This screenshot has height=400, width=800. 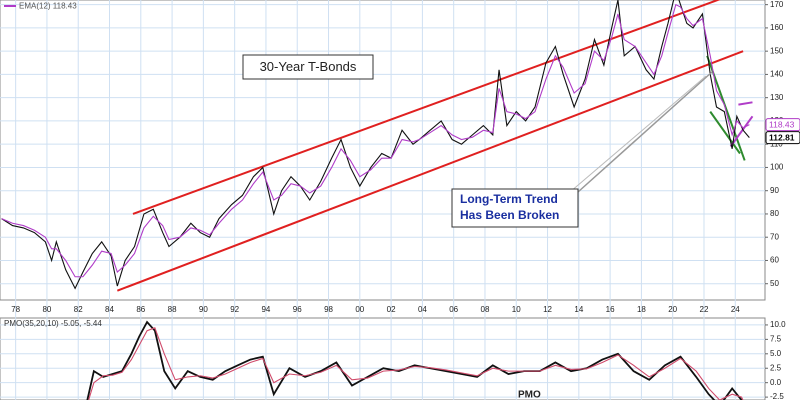 What do you see at coordinates (641, 309) in the screenshot?
I see `x-tick-label: 18` at bounding box center [641, 309].